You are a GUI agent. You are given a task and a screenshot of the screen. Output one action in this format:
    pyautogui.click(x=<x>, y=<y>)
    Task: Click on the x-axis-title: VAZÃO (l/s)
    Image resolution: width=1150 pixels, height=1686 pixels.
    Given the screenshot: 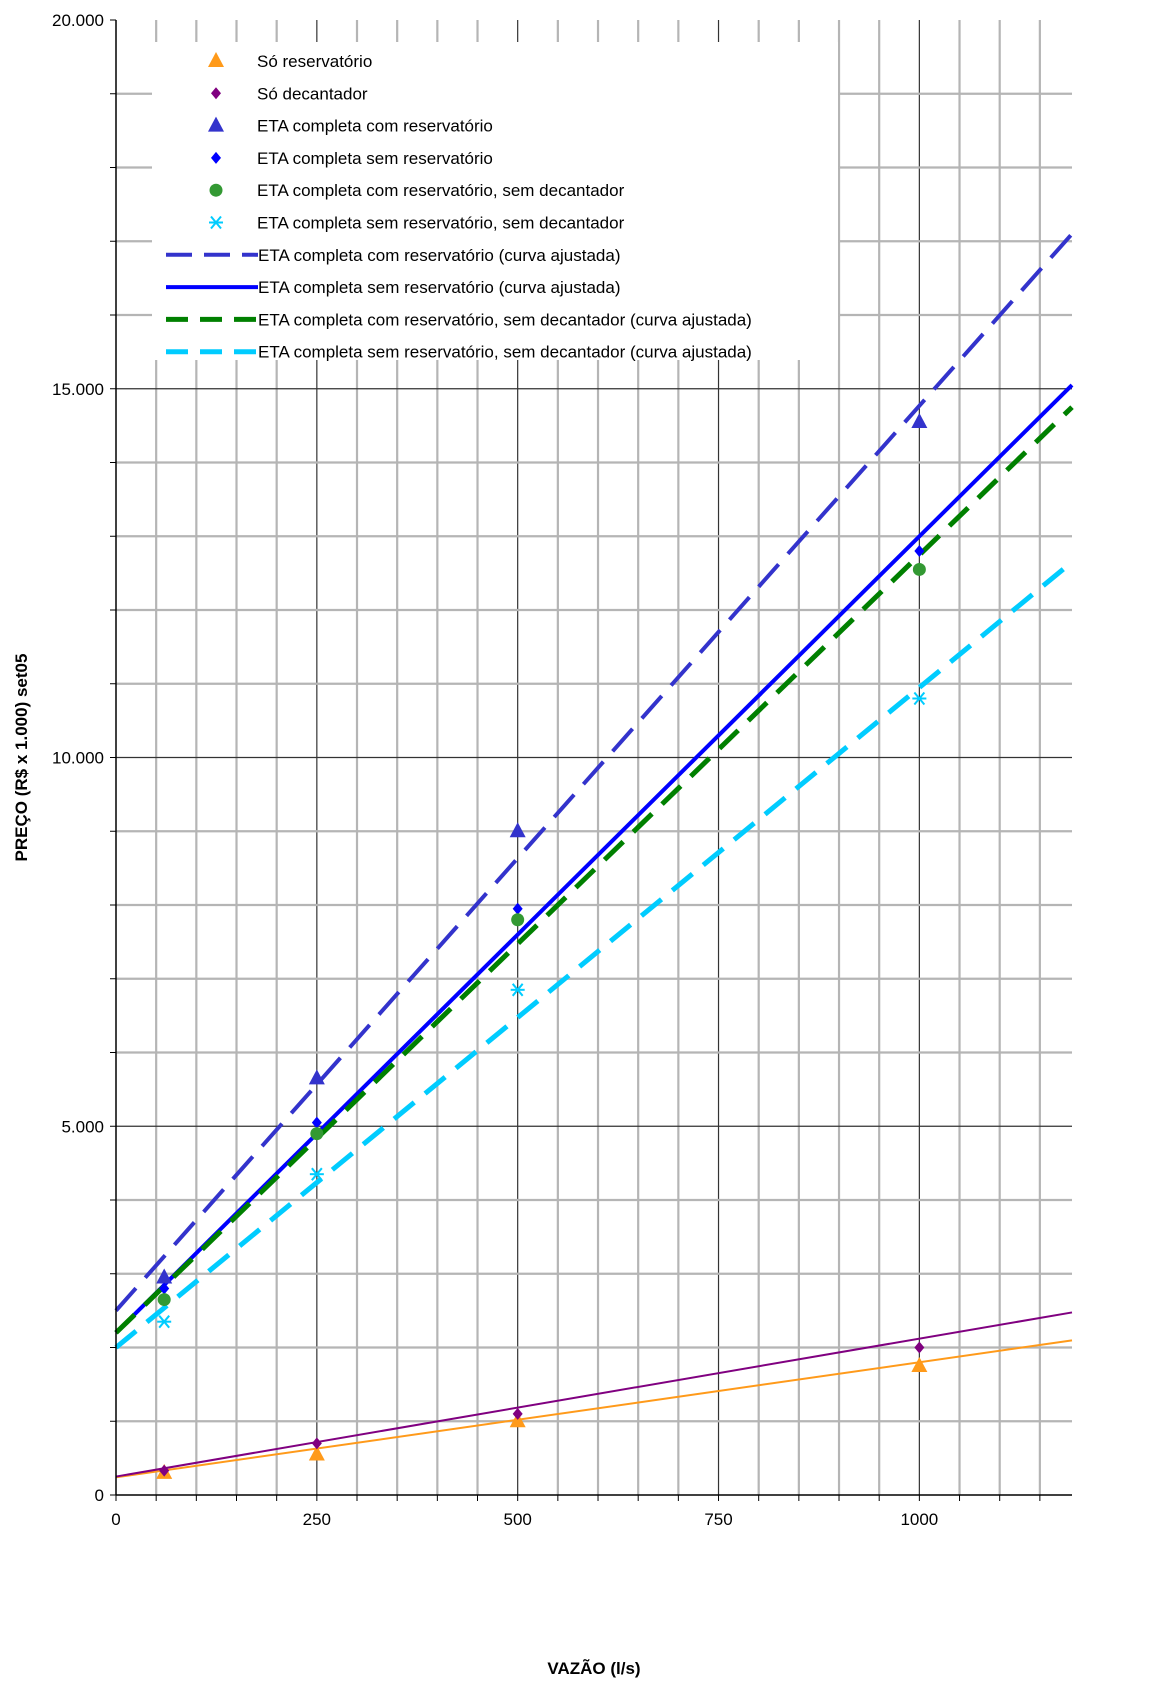 What is the action you would take?
    pyautogui.click(x=593, y=1668)
    